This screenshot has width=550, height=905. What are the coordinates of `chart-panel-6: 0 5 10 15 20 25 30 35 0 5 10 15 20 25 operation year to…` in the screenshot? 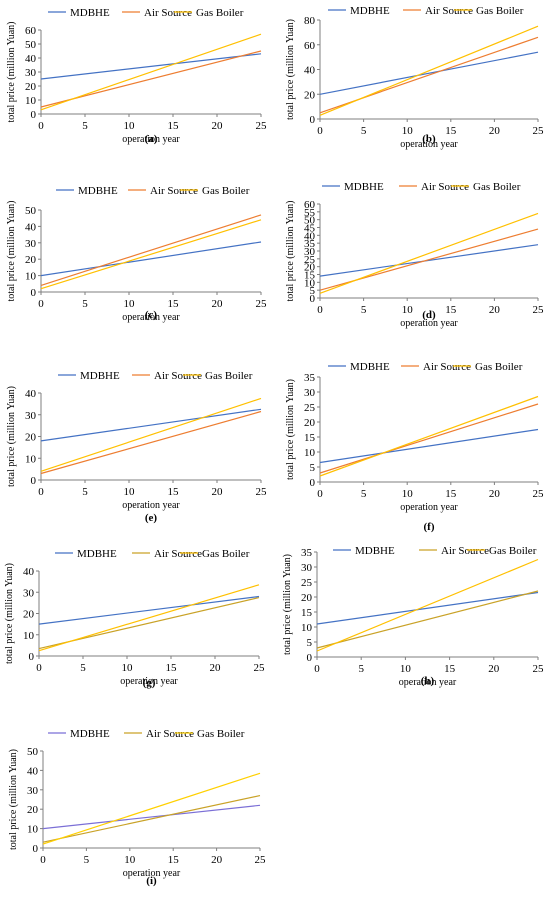 It's located at (414, 447).